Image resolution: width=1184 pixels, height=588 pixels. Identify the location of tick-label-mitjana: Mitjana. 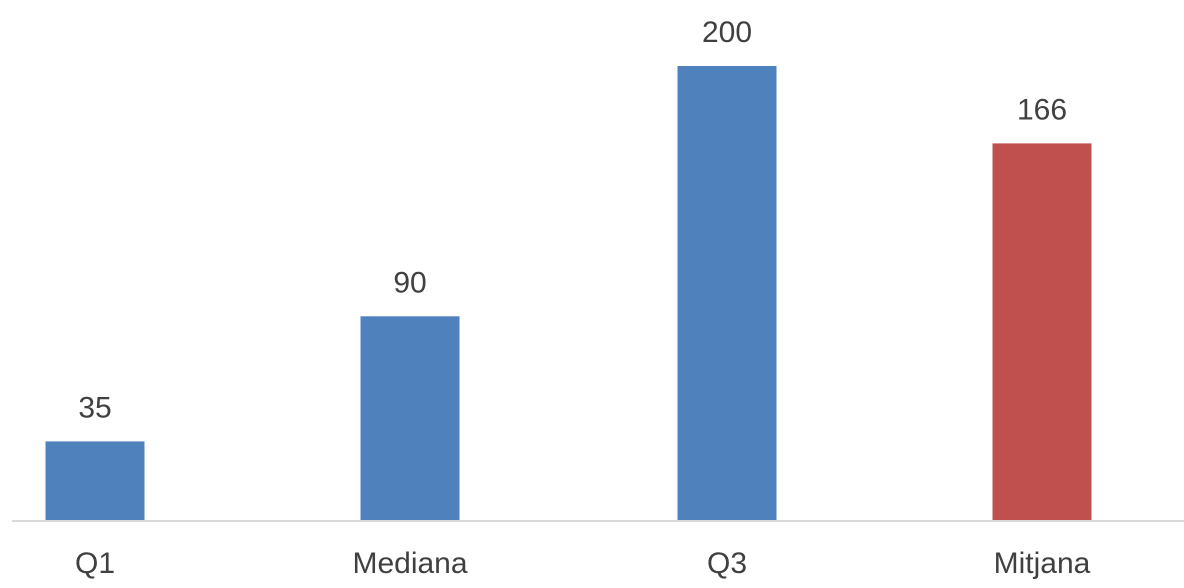
(1042, 563).